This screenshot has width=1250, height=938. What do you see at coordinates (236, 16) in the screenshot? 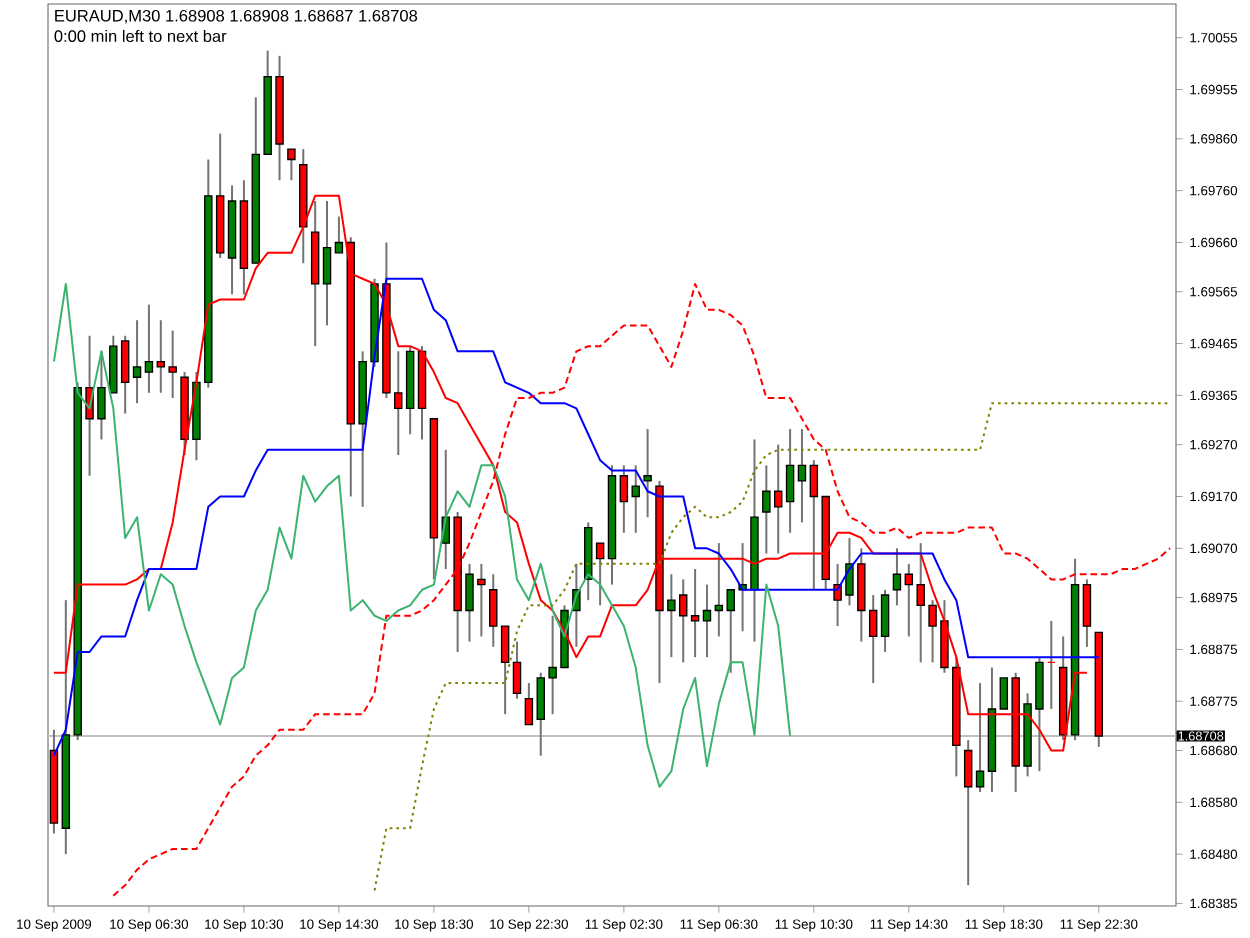
I see `chart-title: EURAUD,M30 1.68908 1.68908 1.68687 1.68708` at bounding box center [236, 16].